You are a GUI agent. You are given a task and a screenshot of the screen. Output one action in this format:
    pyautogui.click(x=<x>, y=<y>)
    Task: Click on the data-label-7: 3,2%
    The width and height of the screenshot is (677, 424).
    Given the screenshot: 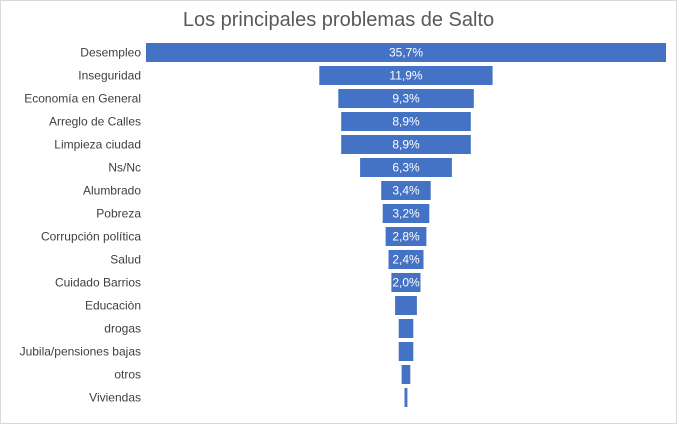 What is the action you would take?
    pyautogui.click(x=406, y=214)
    